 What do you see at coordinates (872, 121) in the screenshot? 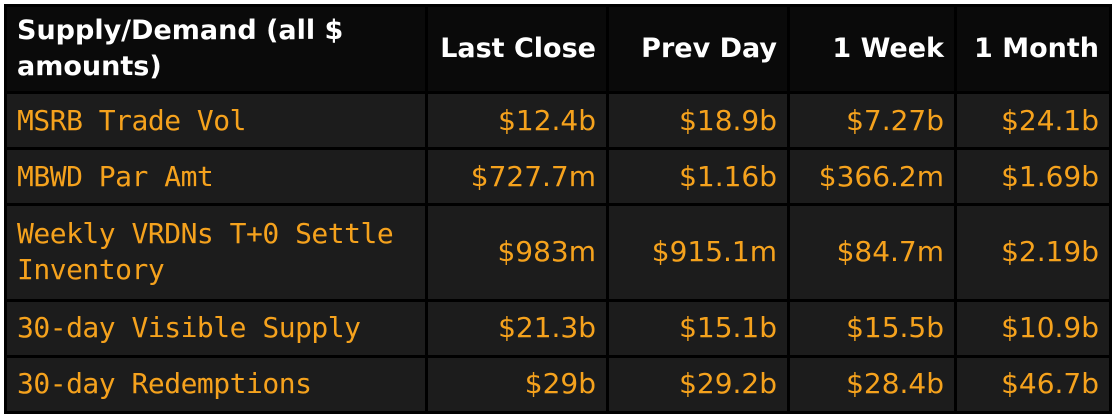
I see `cell-1-week: $7.27b` at bounding box center [872, 121].